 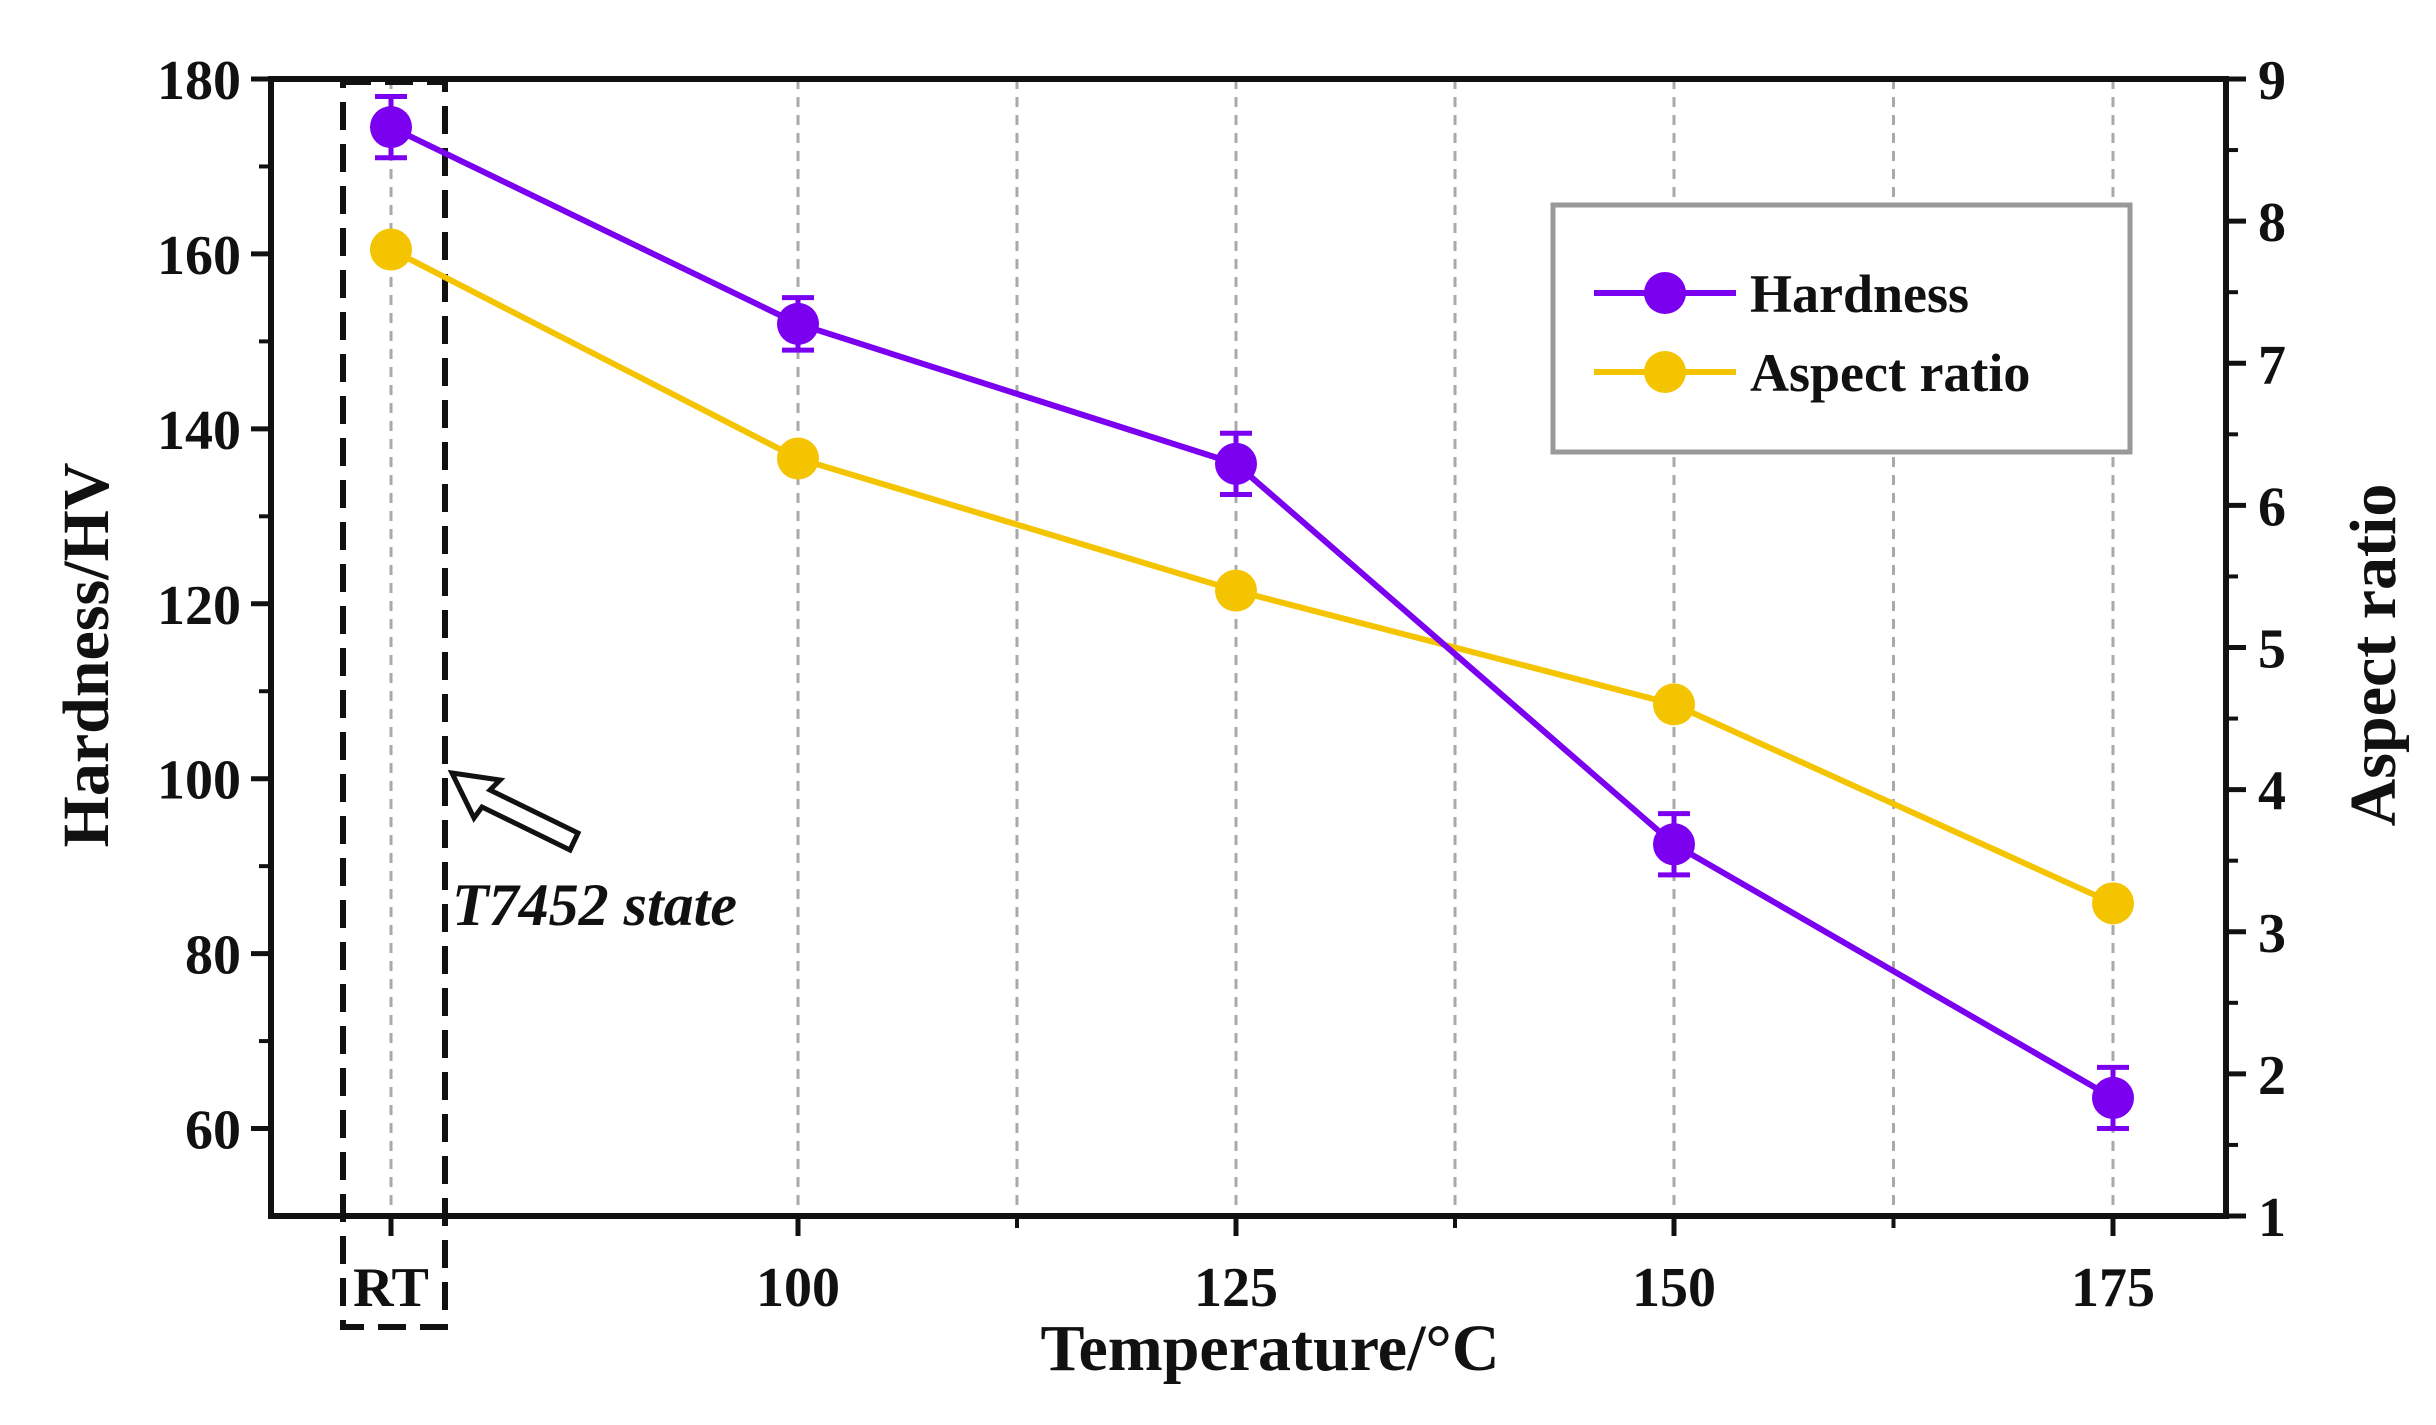 What do you see at coordinates (213, 1131) in the screenshot?
I see `y-tick-label: 60` at bounding box center [213, 1131].